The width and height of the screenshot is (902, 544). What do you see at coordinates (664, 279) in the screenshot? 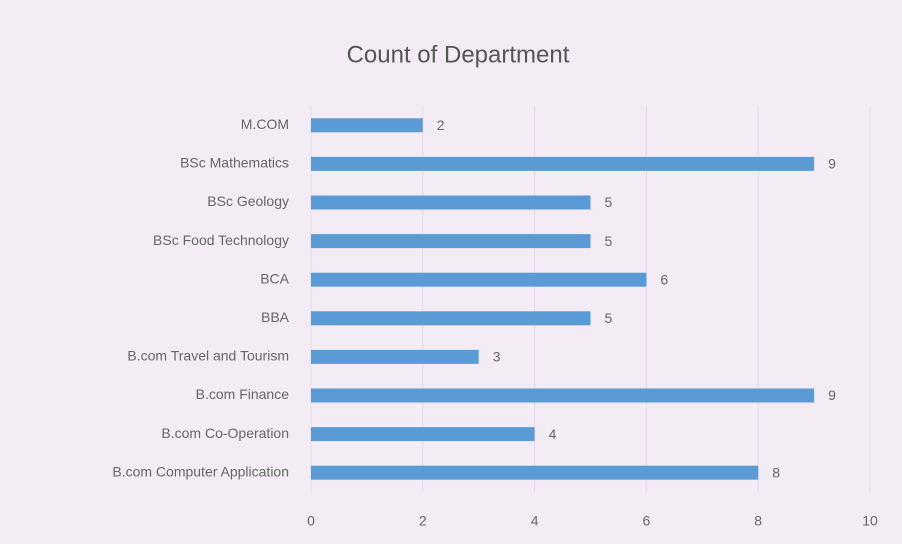
I see `data-label: 6` at bounding box center [664, 279].